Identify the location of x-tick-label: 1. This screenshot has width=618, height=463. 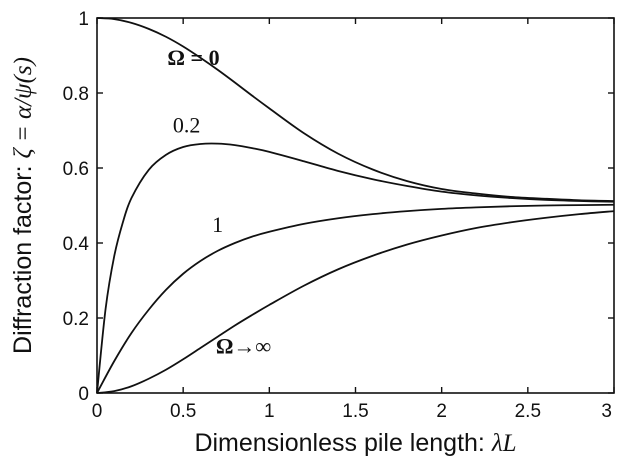
(269, 411).